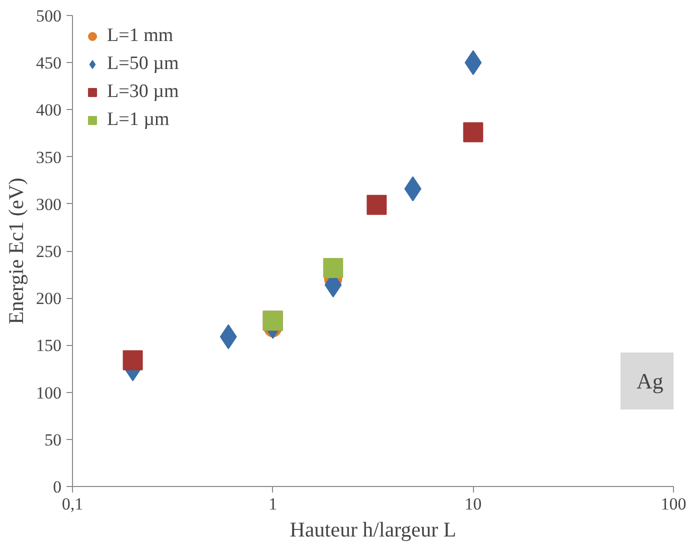 This screenshot has width=698, height=544. What do you see at coordinates (57, 487) in the screenshot?
I see `y-tick-label: 0` at bounding box center [57, 487].